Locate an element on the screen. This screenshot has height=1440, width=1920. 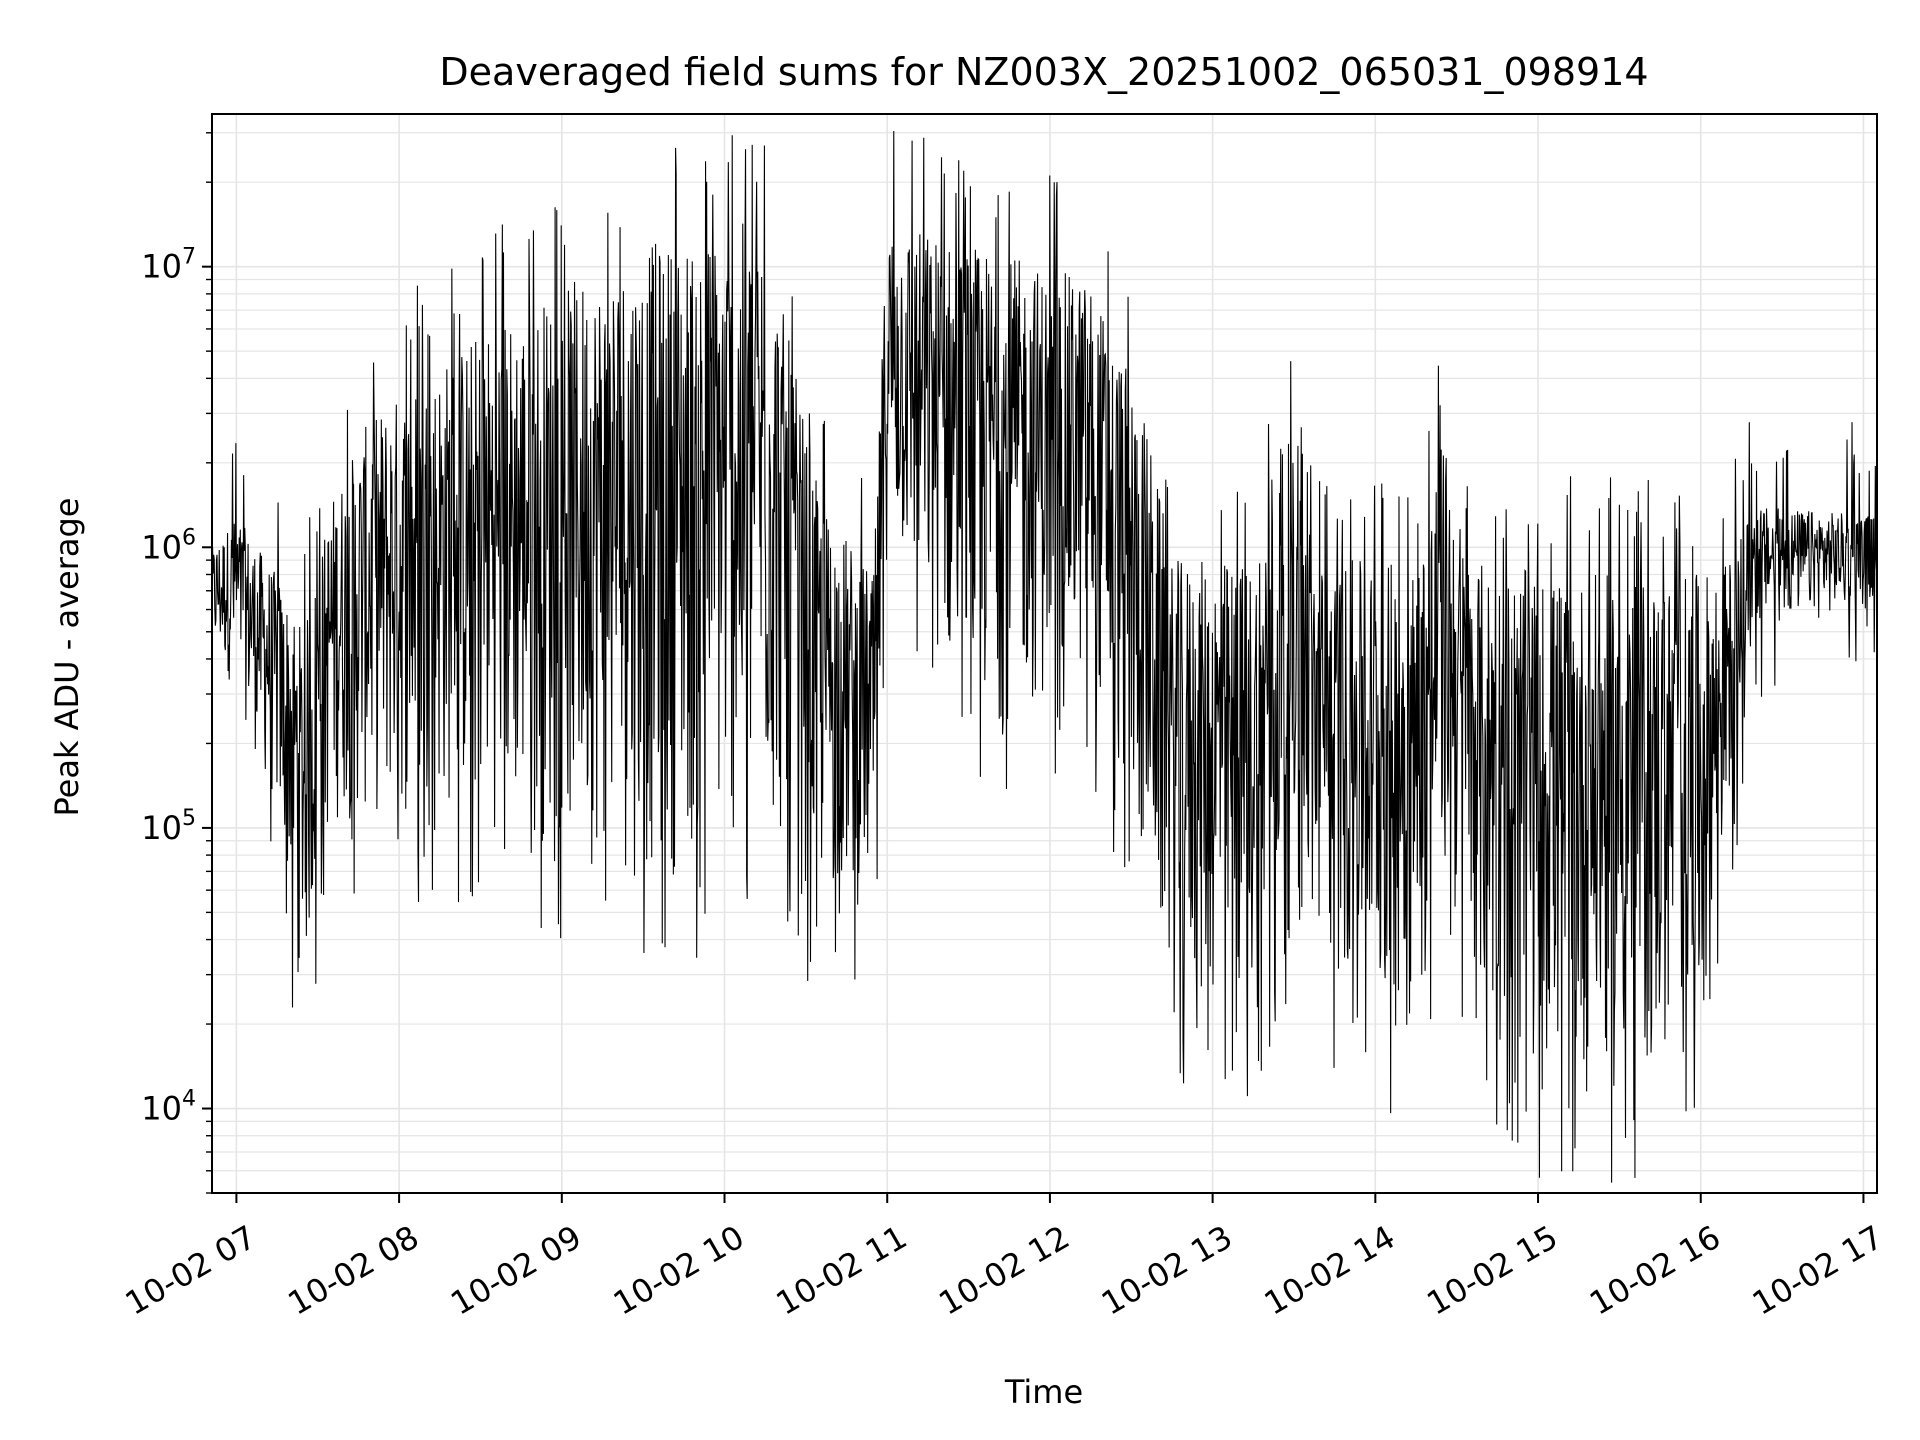
y-tick-label: 107 is located at coordinates (168, 265).